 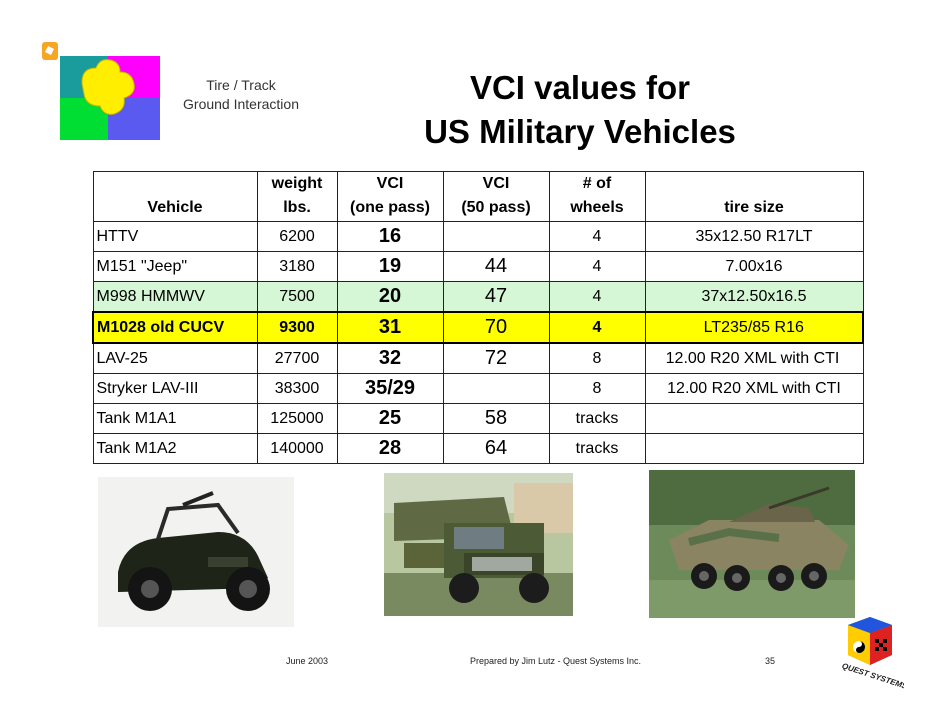 I want to click on column-header: tire size, so click(x=754, y=196).